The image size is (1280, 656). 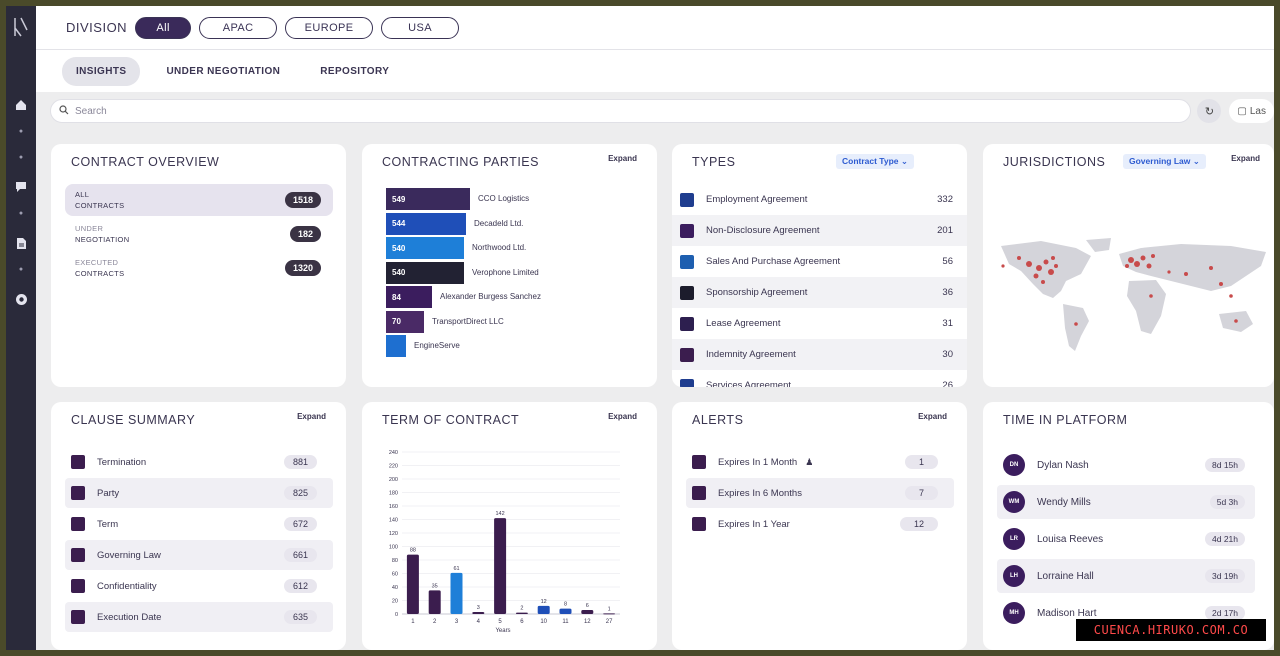 What do you see at coordinates (1160, 161) in the screenshot?
I see `selector-label: Governing Law` at bounding box center [1160, 161].